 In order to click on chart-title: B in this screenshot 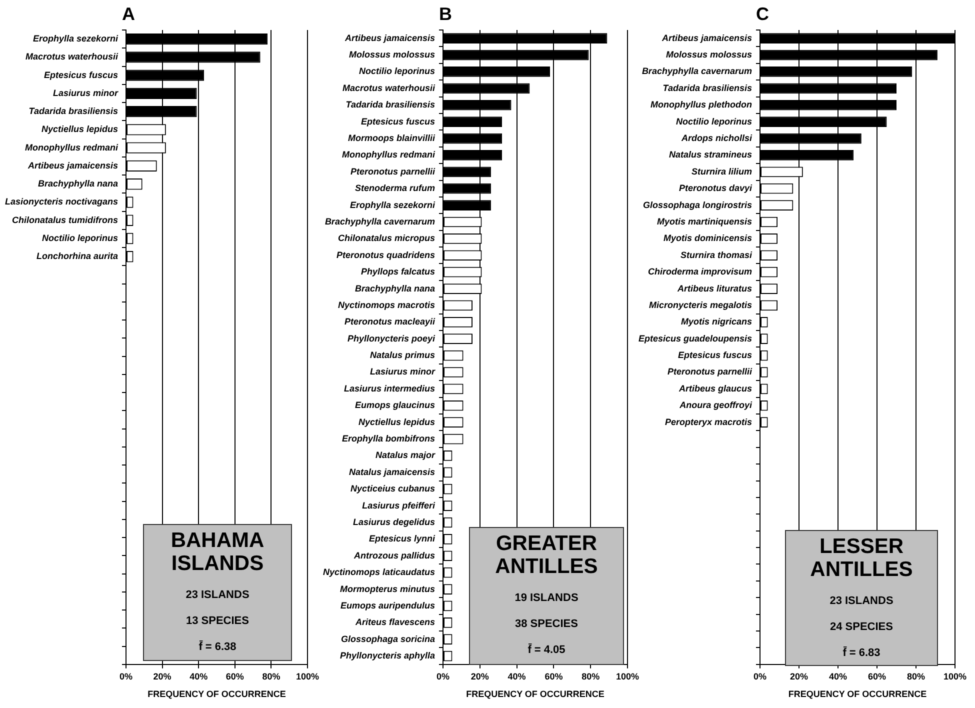, I will do `click(445, 14)`.